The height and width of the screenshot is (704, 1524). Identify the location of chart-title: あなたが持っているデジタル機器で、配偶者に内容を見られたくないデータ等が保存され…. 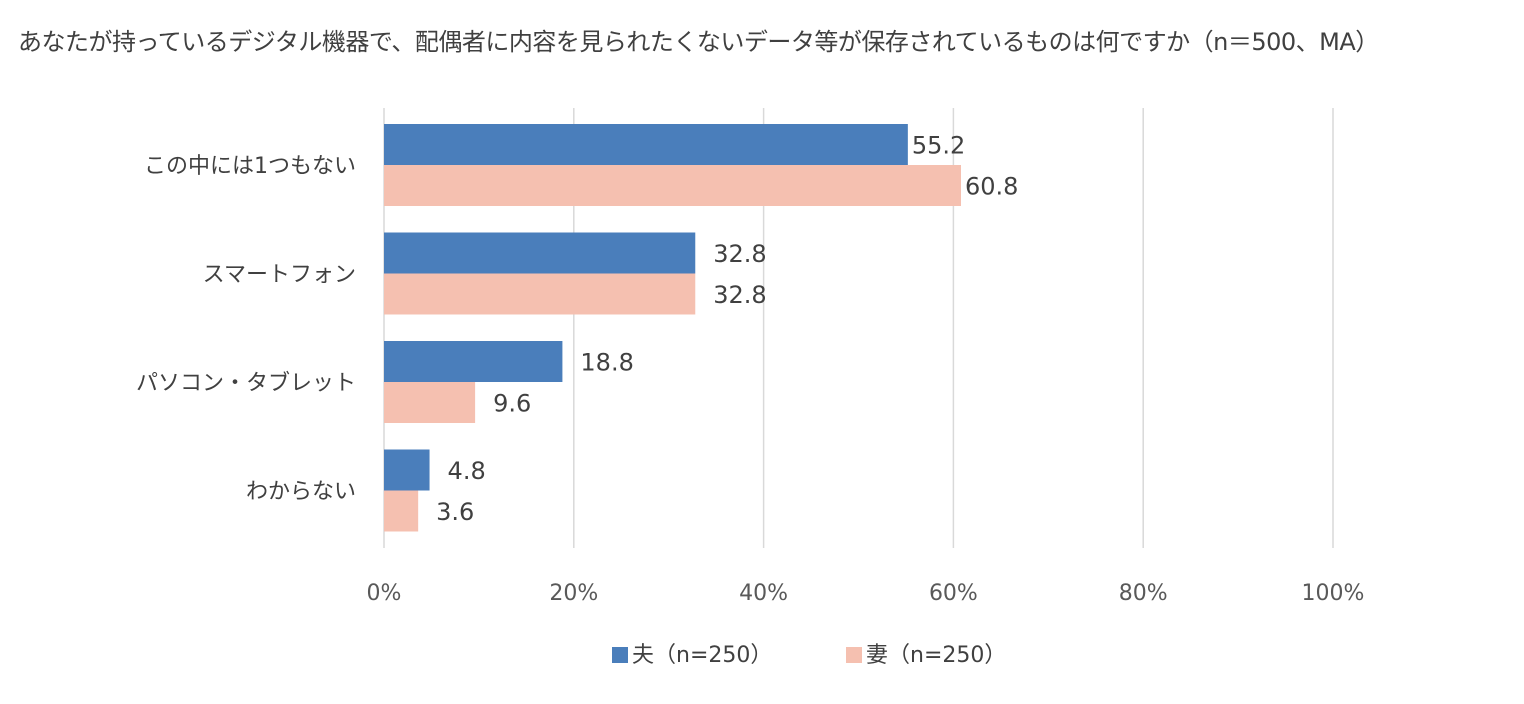
(698, 42).